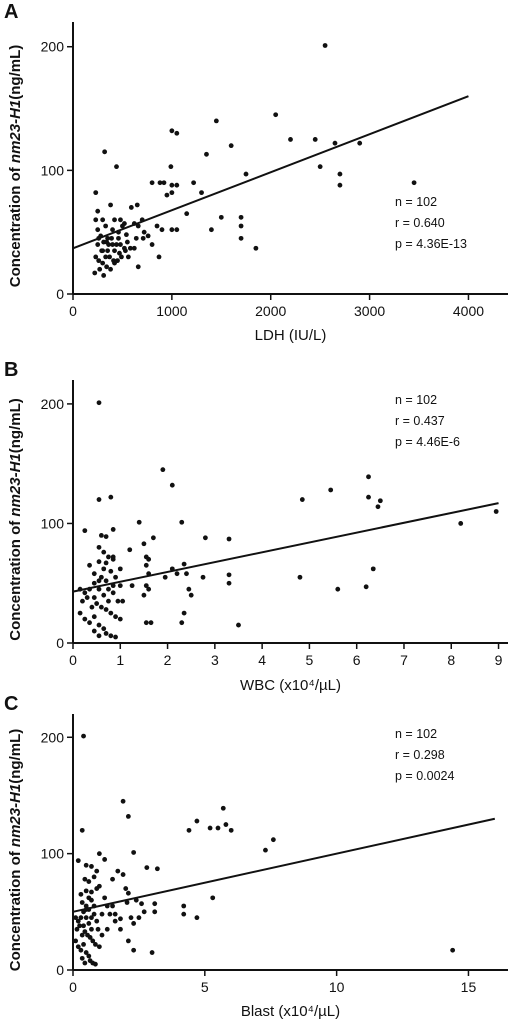 The height and width of the screenshot is (1022, 520). What do you see at coordinates (15, 519) in the screenshot?
I see `y-axis-label: Concentration of nm23-H1(ng/mL)` at bounding box center [15, 519].